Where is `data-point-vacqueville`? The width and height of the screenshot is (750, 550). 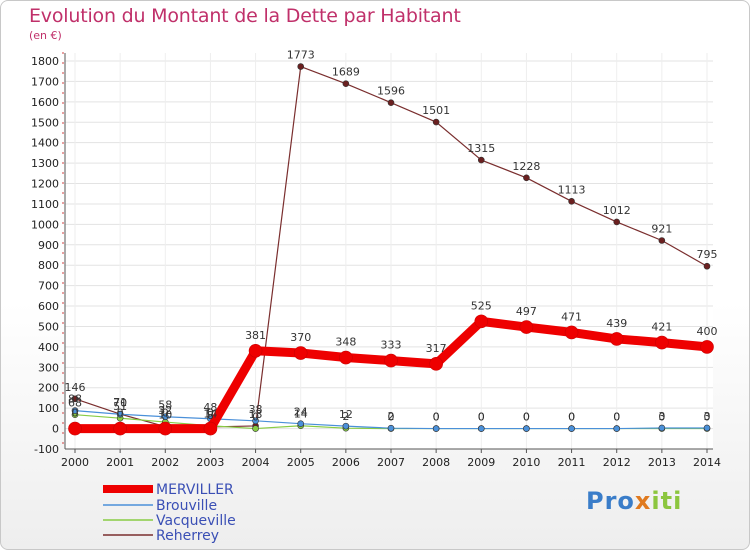
data-point-vacqueville is located at coordinates (255, 428).